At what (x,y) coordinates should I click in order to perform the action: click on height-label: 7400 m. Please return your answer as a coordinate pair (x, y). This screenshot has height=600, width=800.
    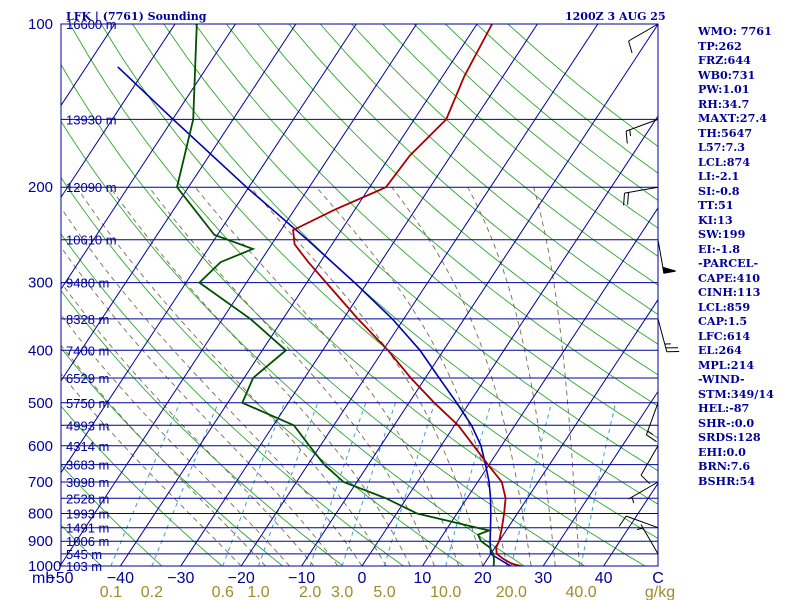
    Looking at the image, I should click on (87, 350).